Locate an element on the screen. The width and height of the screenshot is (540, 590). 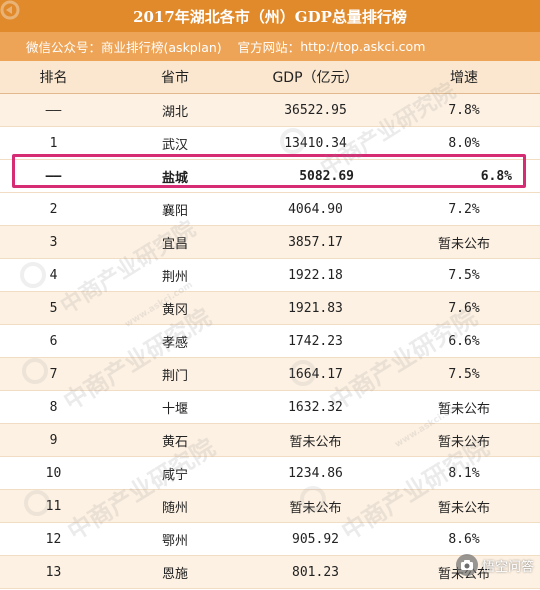
table-row: 9 黄石 暂未公布 暂未公布 is located at coordinates (270, 440).